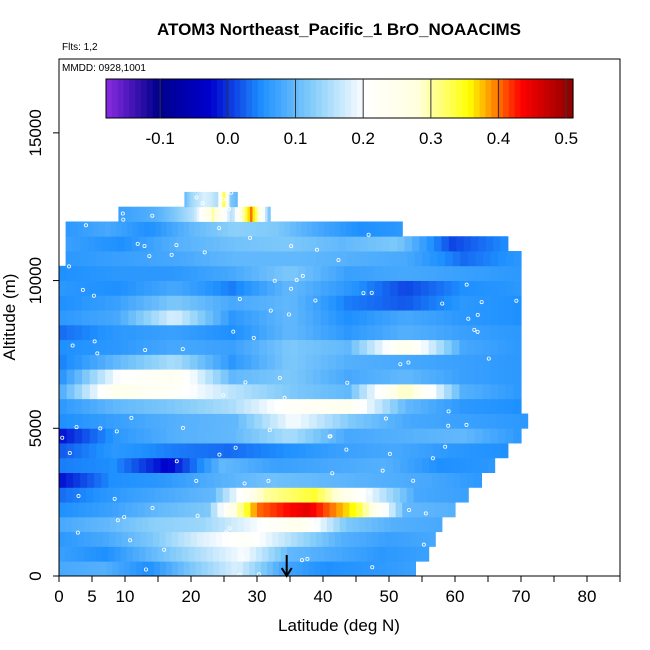 The image size is (650, 650). Describe the element at coordinates (104, 68) in the screenshot. I see `date-annotation: MMDD: 0928,1001` at that location.